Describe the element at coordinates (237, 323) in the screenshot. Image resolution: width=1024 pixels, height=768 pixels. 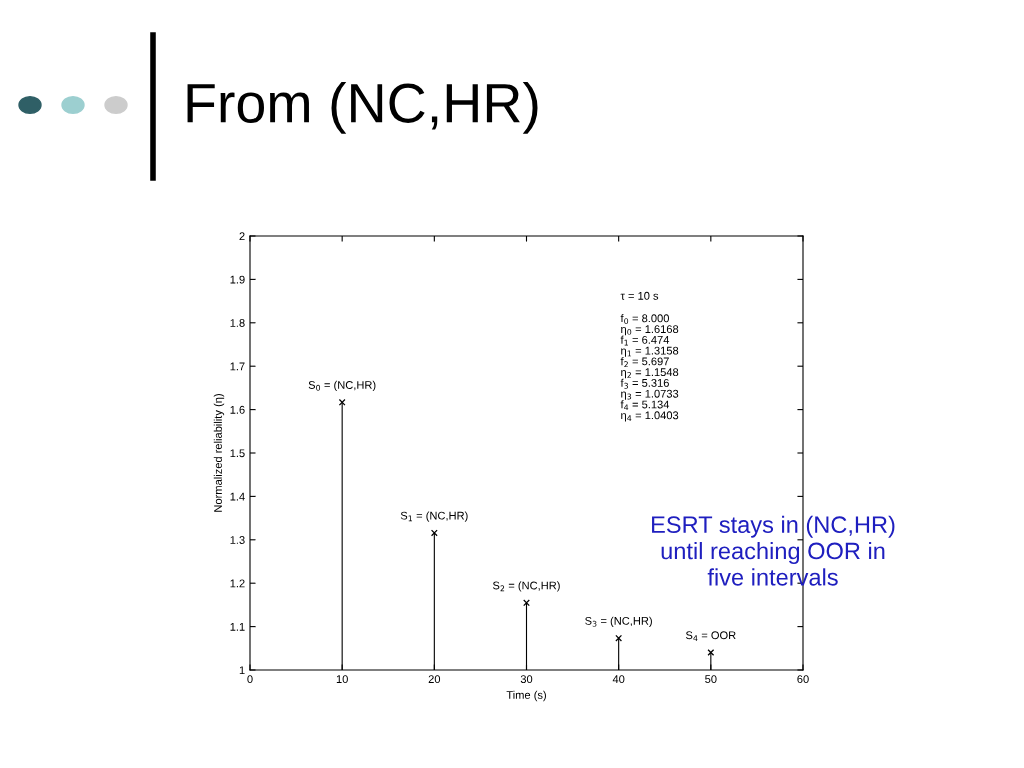
I see `y-tick-label: 1.8` at that location.